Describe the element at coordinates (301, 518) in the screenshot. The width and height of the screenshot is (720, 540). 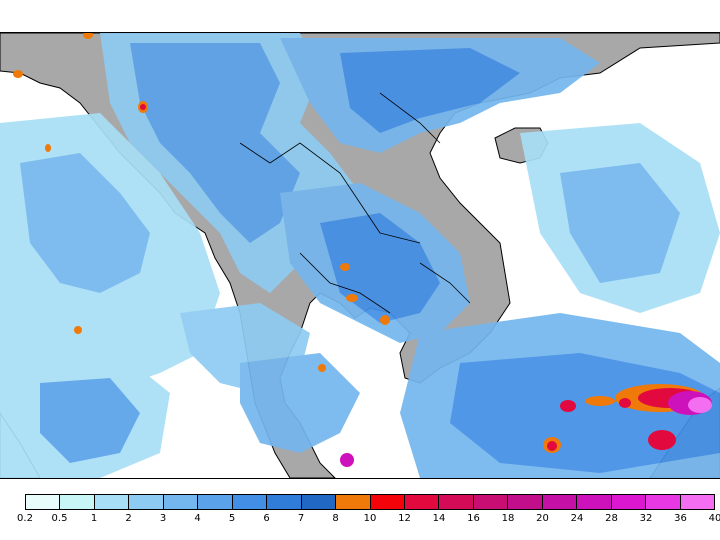
I see `legend-tick-label: 7` at that location.